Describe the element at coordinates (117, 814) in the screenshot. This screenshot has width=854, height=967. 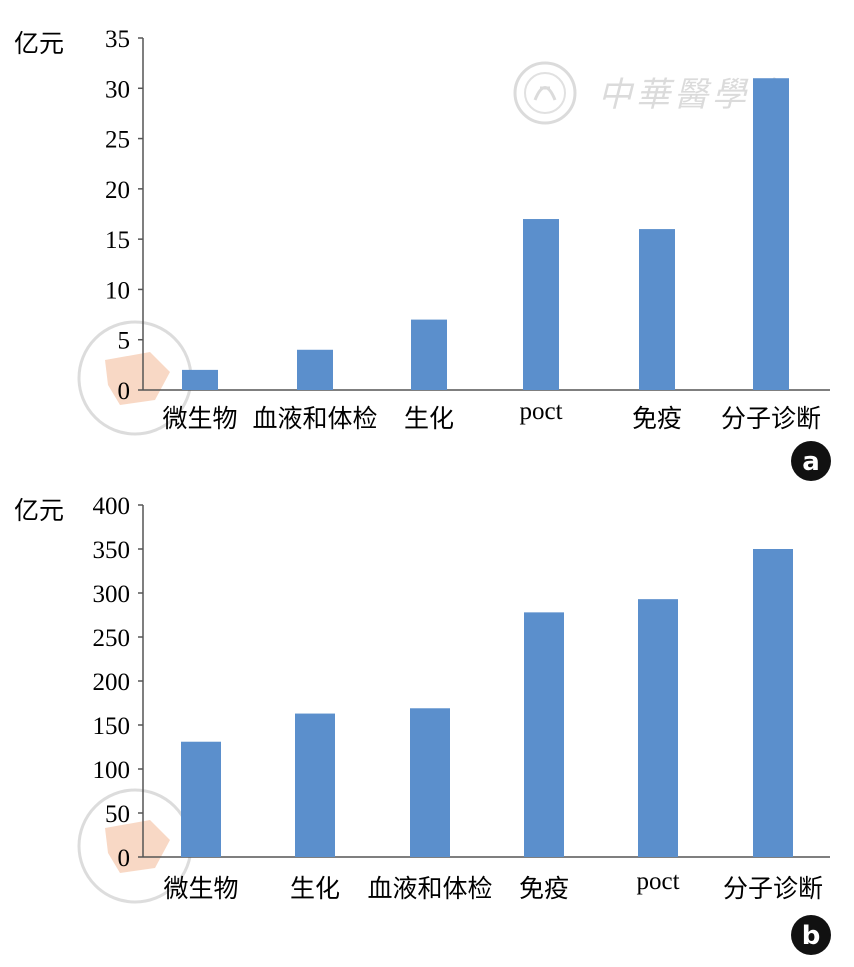
I see `y-tick-label: 50` at that location.